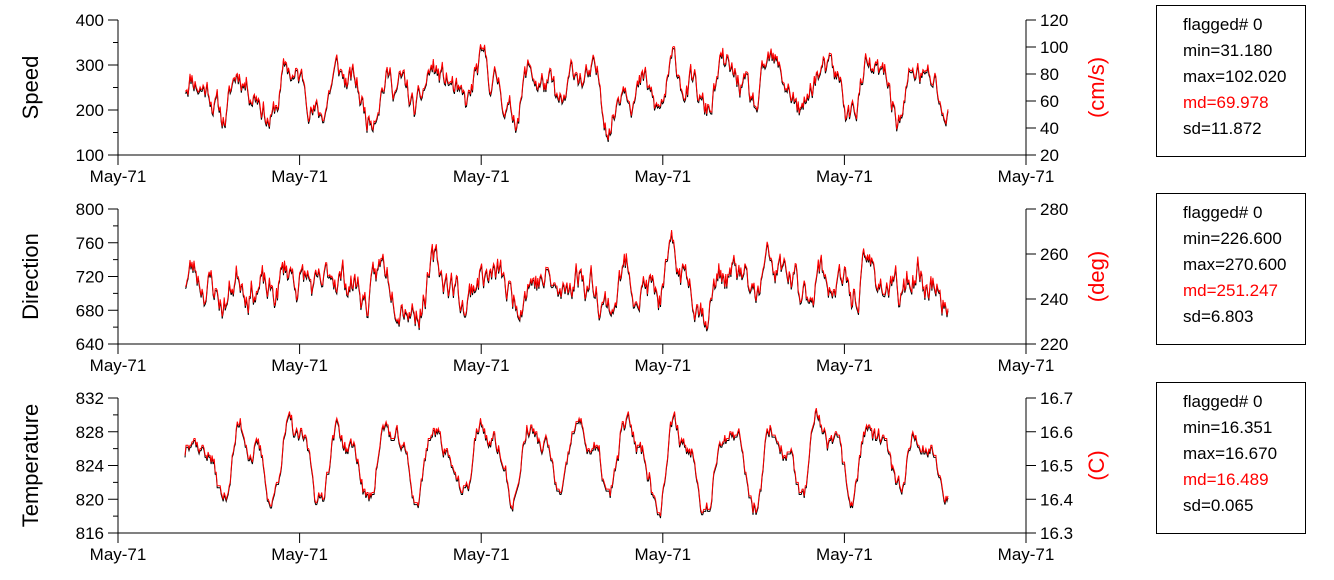  Describe the element at coordinates (1054, 254) in the screenshot. I see `y-tick-label-right: 260` at that location.